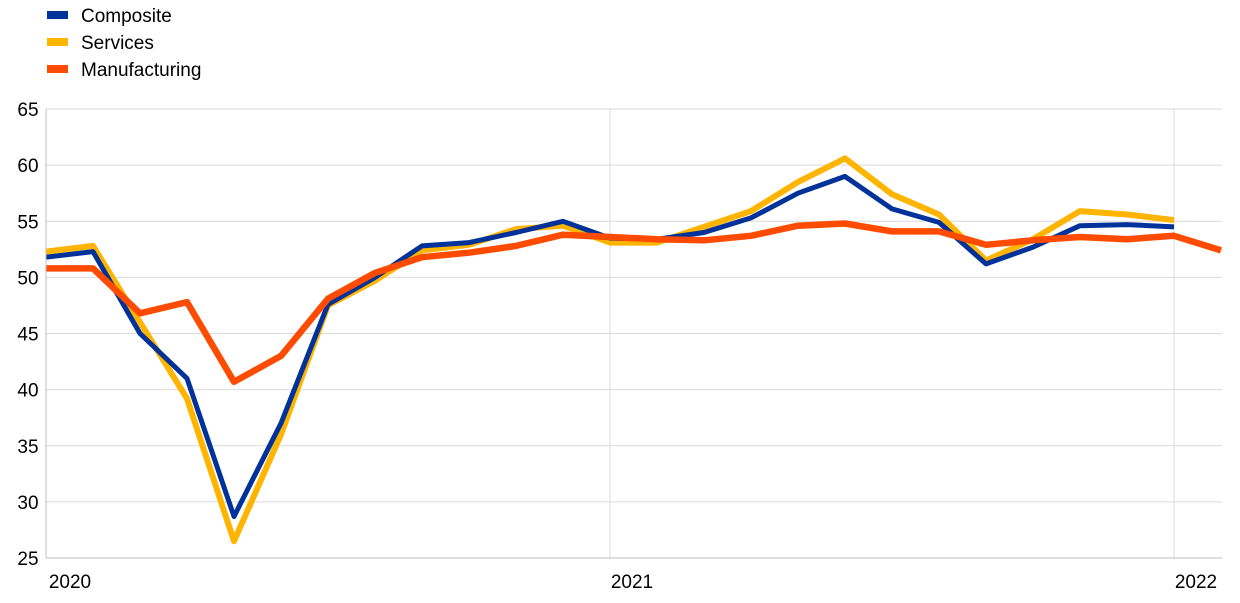  I want to click on legend-swatch-composite, so click(57, 15).